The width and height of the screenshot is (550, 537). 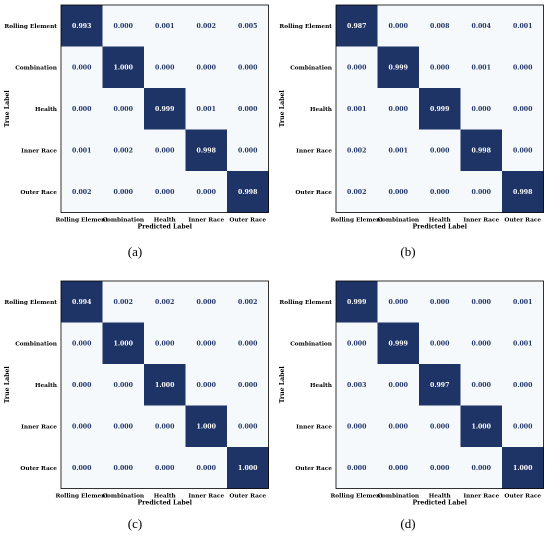 What do you see at coordinates (36, 344) in the screenshot?
I see `y-tick-label: Combination` at bounding box center [36, 344].